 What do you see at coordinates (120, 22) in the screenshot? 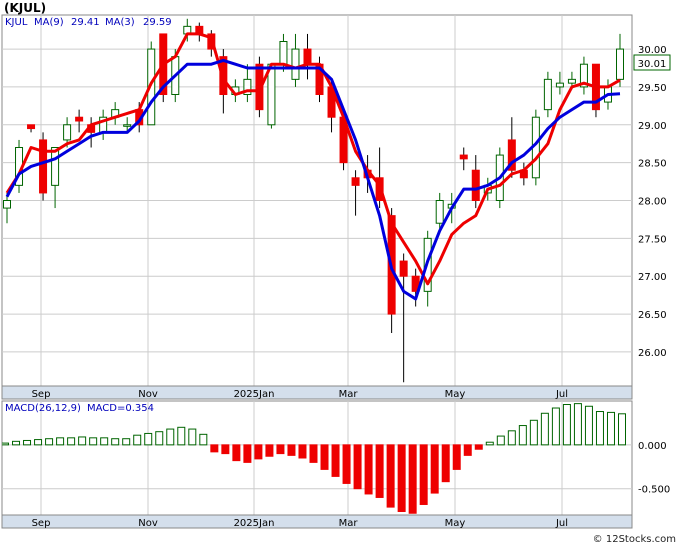
I see `legend-ma3-label: MA(3)` at bounding box center [120, 22].